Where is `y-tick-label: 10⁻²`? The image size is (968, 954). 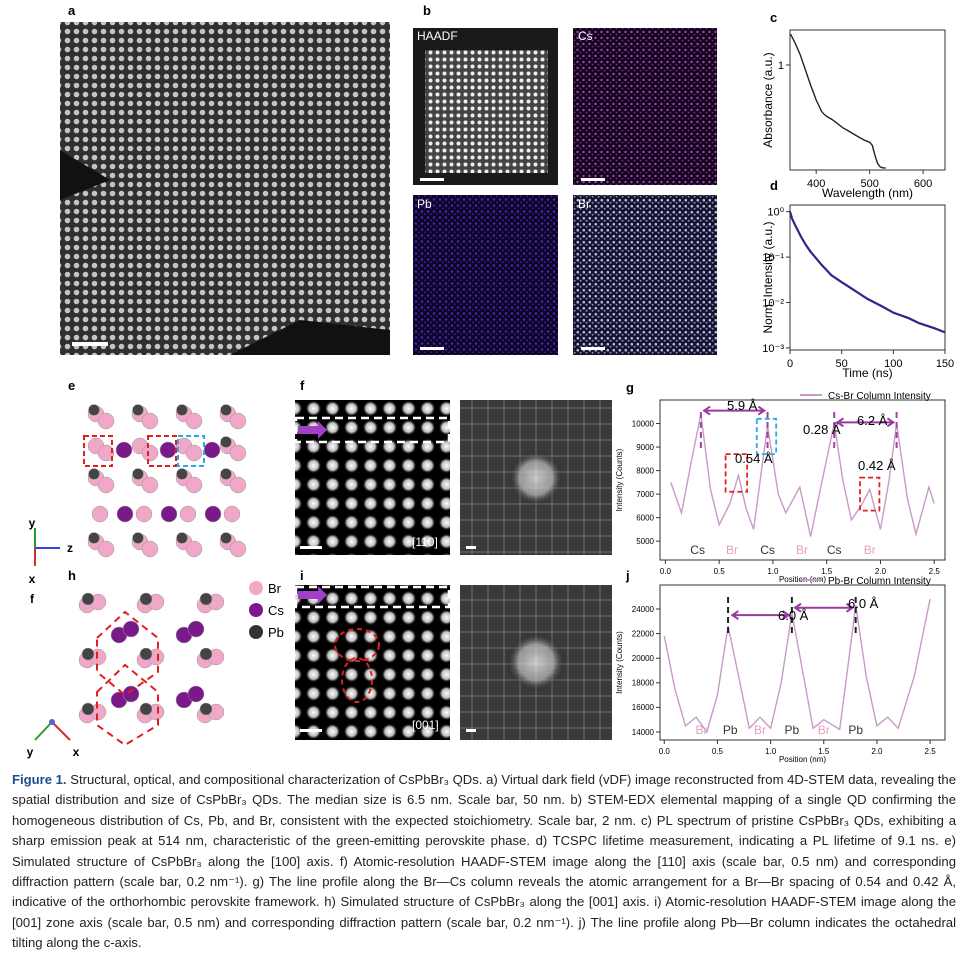
y-tick-label: 10⁻² is located at coordinates (773, 303).